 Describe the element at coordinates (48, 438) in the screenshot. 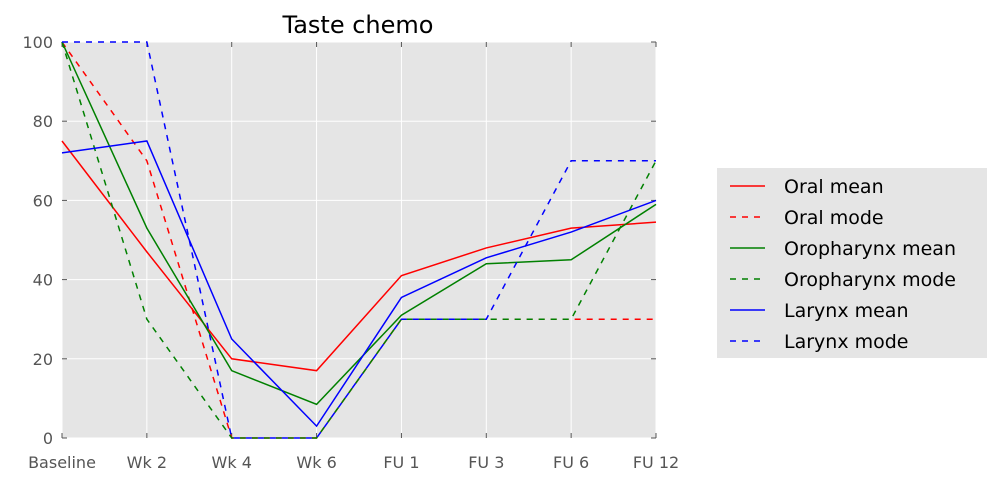

I see `y-tick-label: 0` at that location.